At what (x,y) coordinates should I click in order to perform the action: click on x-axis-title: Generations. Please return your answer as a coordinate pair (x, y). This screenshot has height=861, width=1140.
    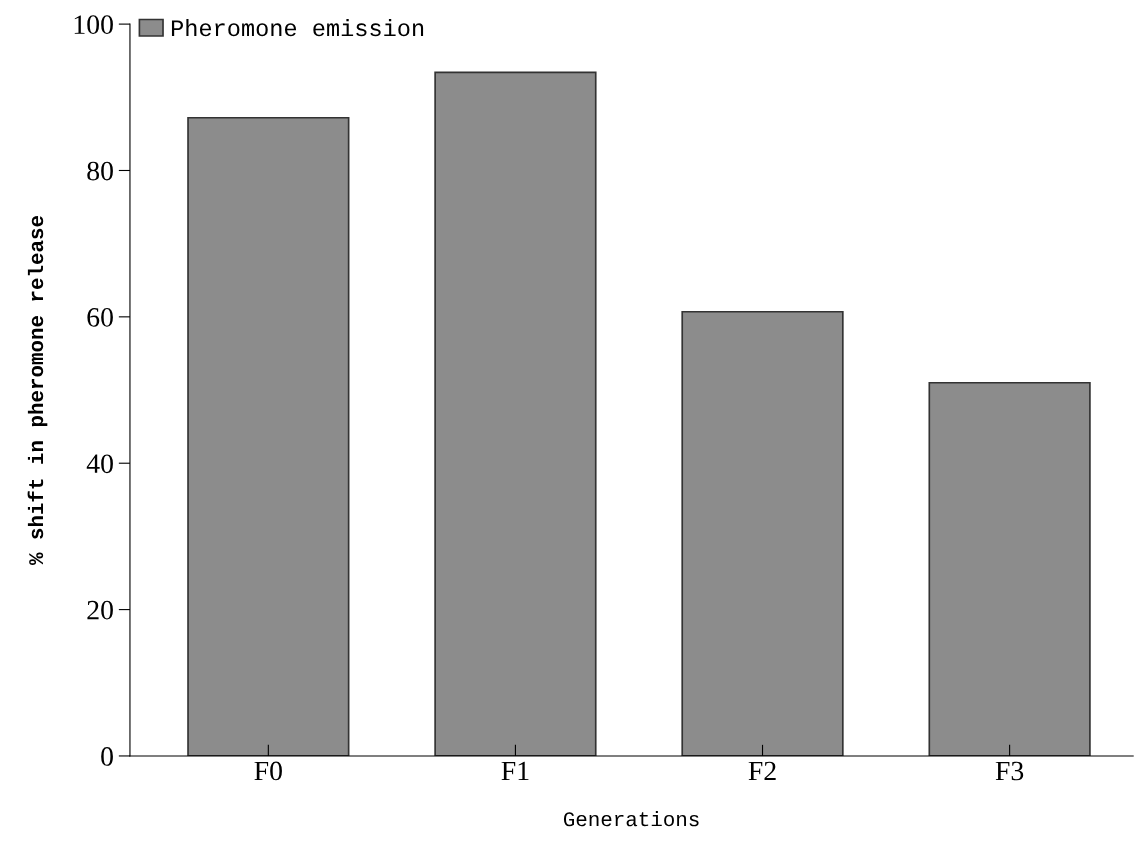
    Looking at the image, I should click on (631, 819).